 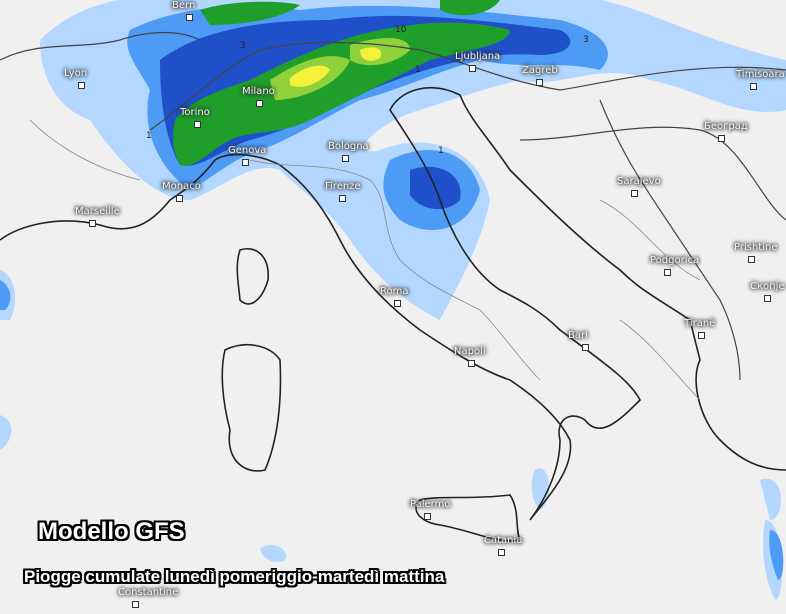 I want to click on city-label: Sarajevo, so click(x=639, y=181).